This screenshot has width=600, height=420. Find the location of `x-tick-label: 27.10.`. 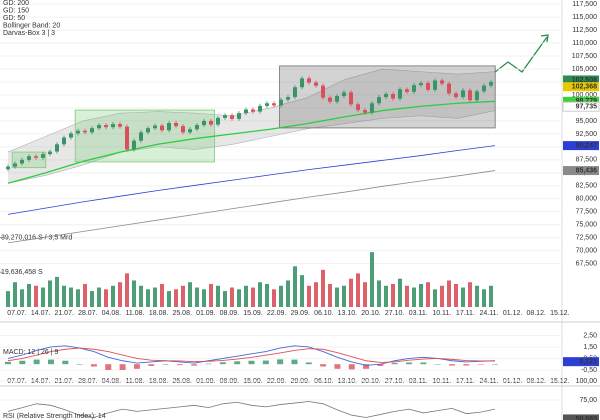

x-tick-label: 27.10. is located at coordinates (395, 313).